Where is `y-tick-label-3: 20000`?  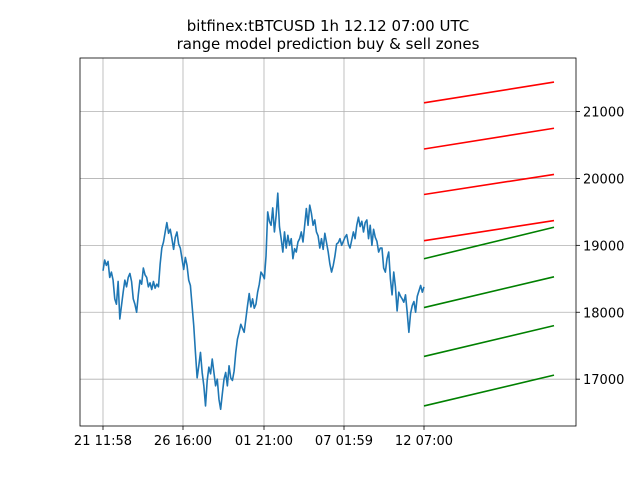 y-tick-label-3: 20000 is located at coordinates (603, 179).